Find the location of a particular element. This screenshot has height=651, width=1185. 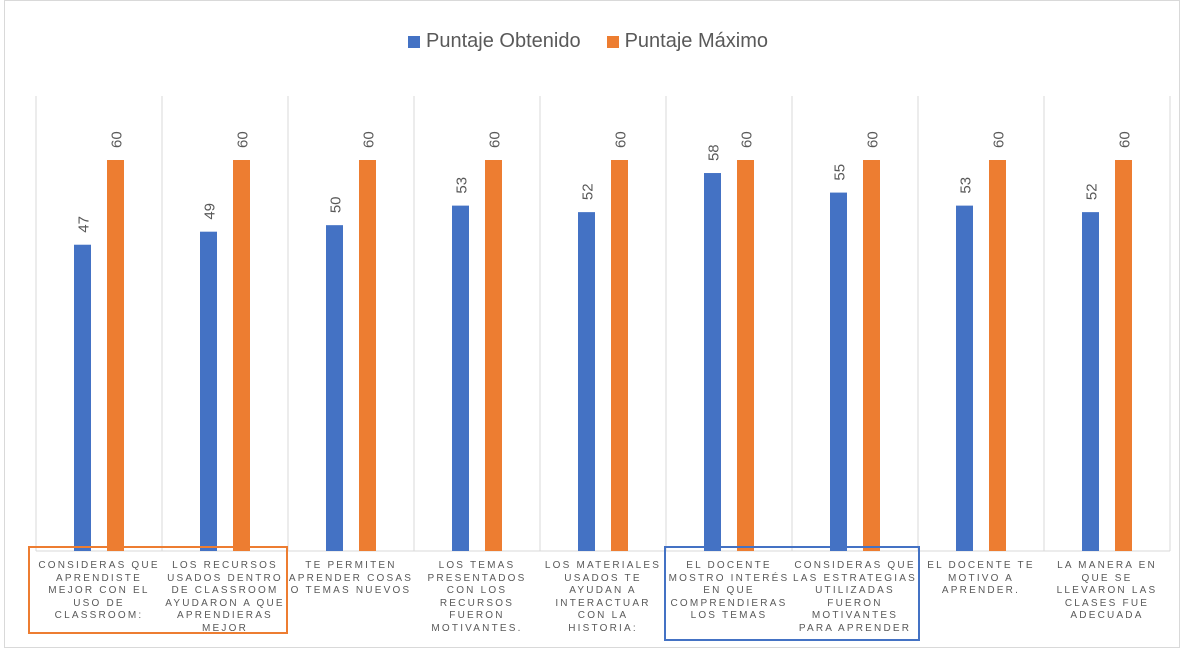

legend-label-obtenido: Puntaje Obtenido is located at coordinates (503, 41).